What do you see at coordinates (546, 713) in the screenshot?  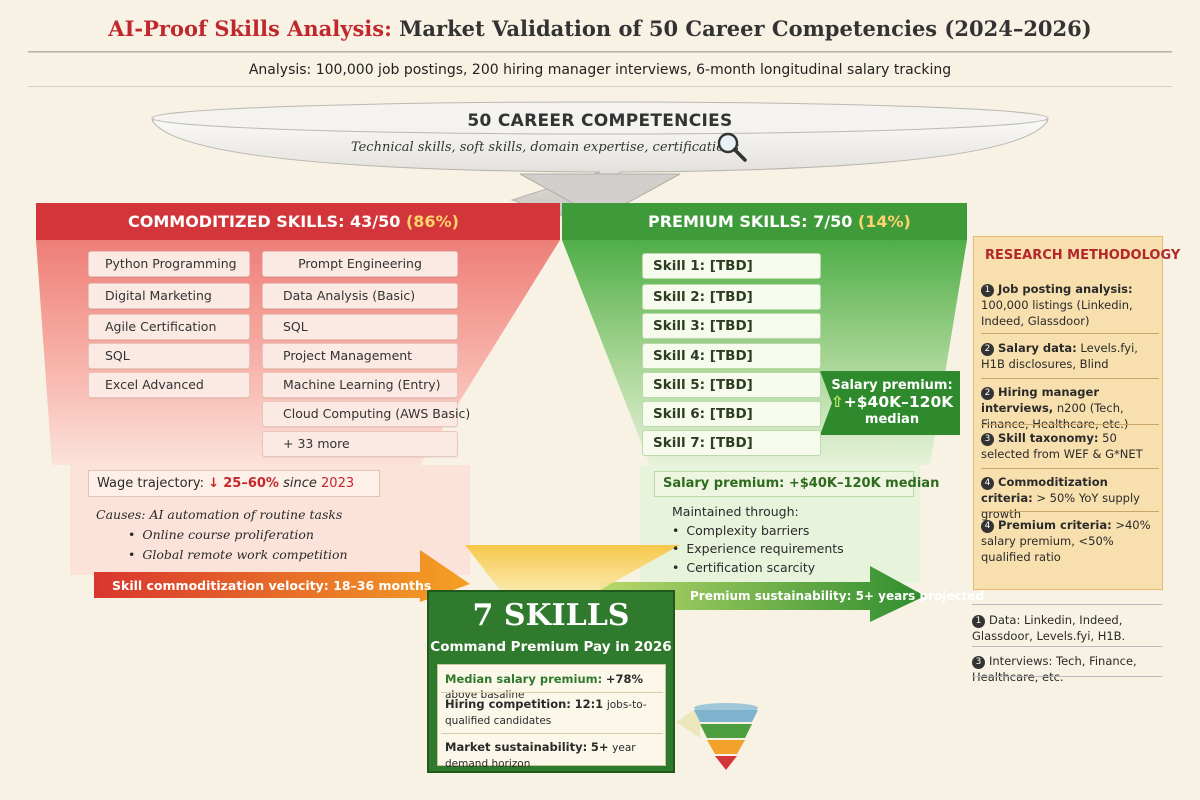 I see `stat-tail: jobs-to-qualified candidates` at bounding box center [546, 713].